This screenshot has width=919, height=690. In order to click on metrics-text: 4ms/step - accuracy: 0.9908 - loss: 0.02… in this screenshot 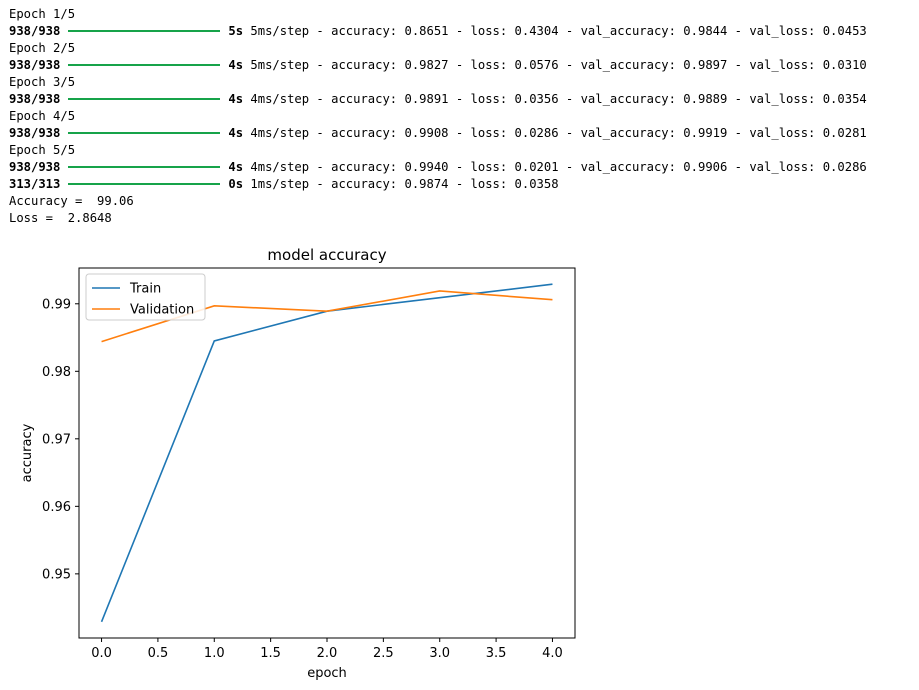, I will do `click(555, 133)`.